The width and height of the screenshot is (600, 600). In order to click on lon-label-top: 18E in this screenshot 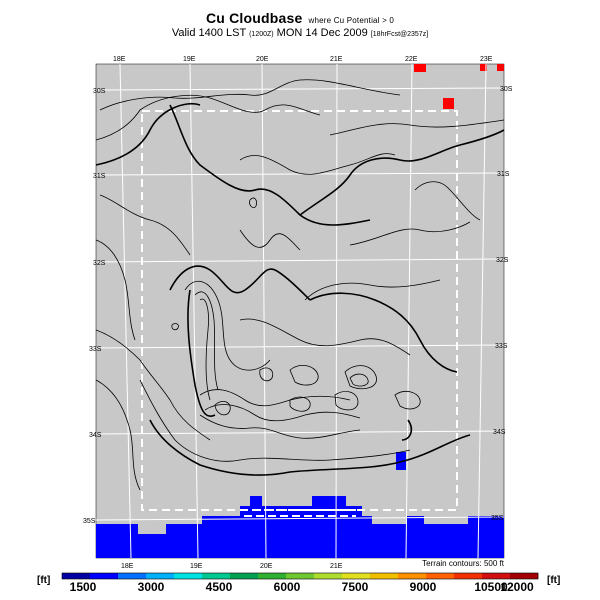, I will do `click(119, 59)`.